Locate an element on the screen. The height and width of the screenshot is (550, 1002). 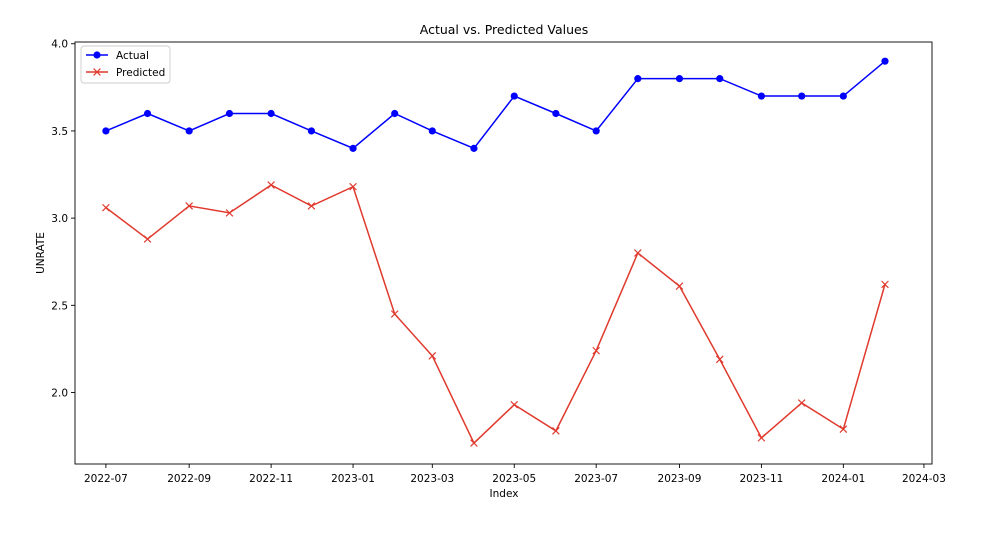
y-tick-label: 4.0 is located at coordinates (59, 45).